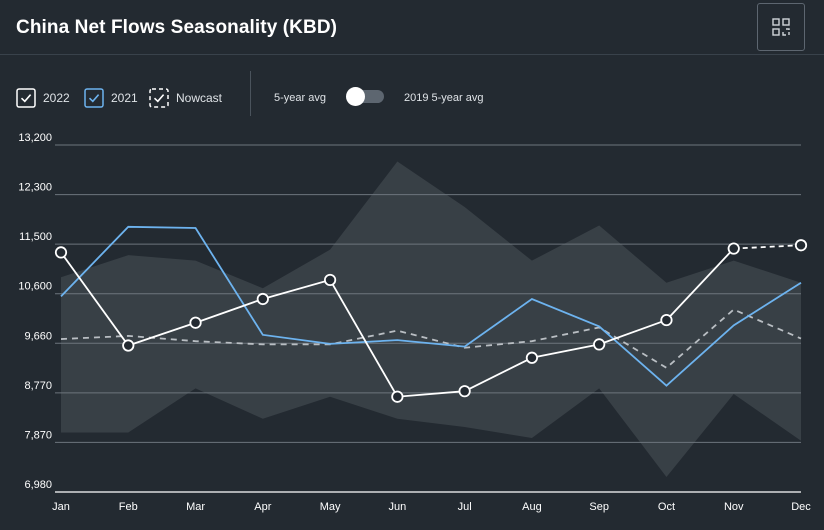 This screenshot has width=824, height=530. Describe the element at coordinates (465, 507) in the screenshot. I see `x-tick-label: Jul` at that location.